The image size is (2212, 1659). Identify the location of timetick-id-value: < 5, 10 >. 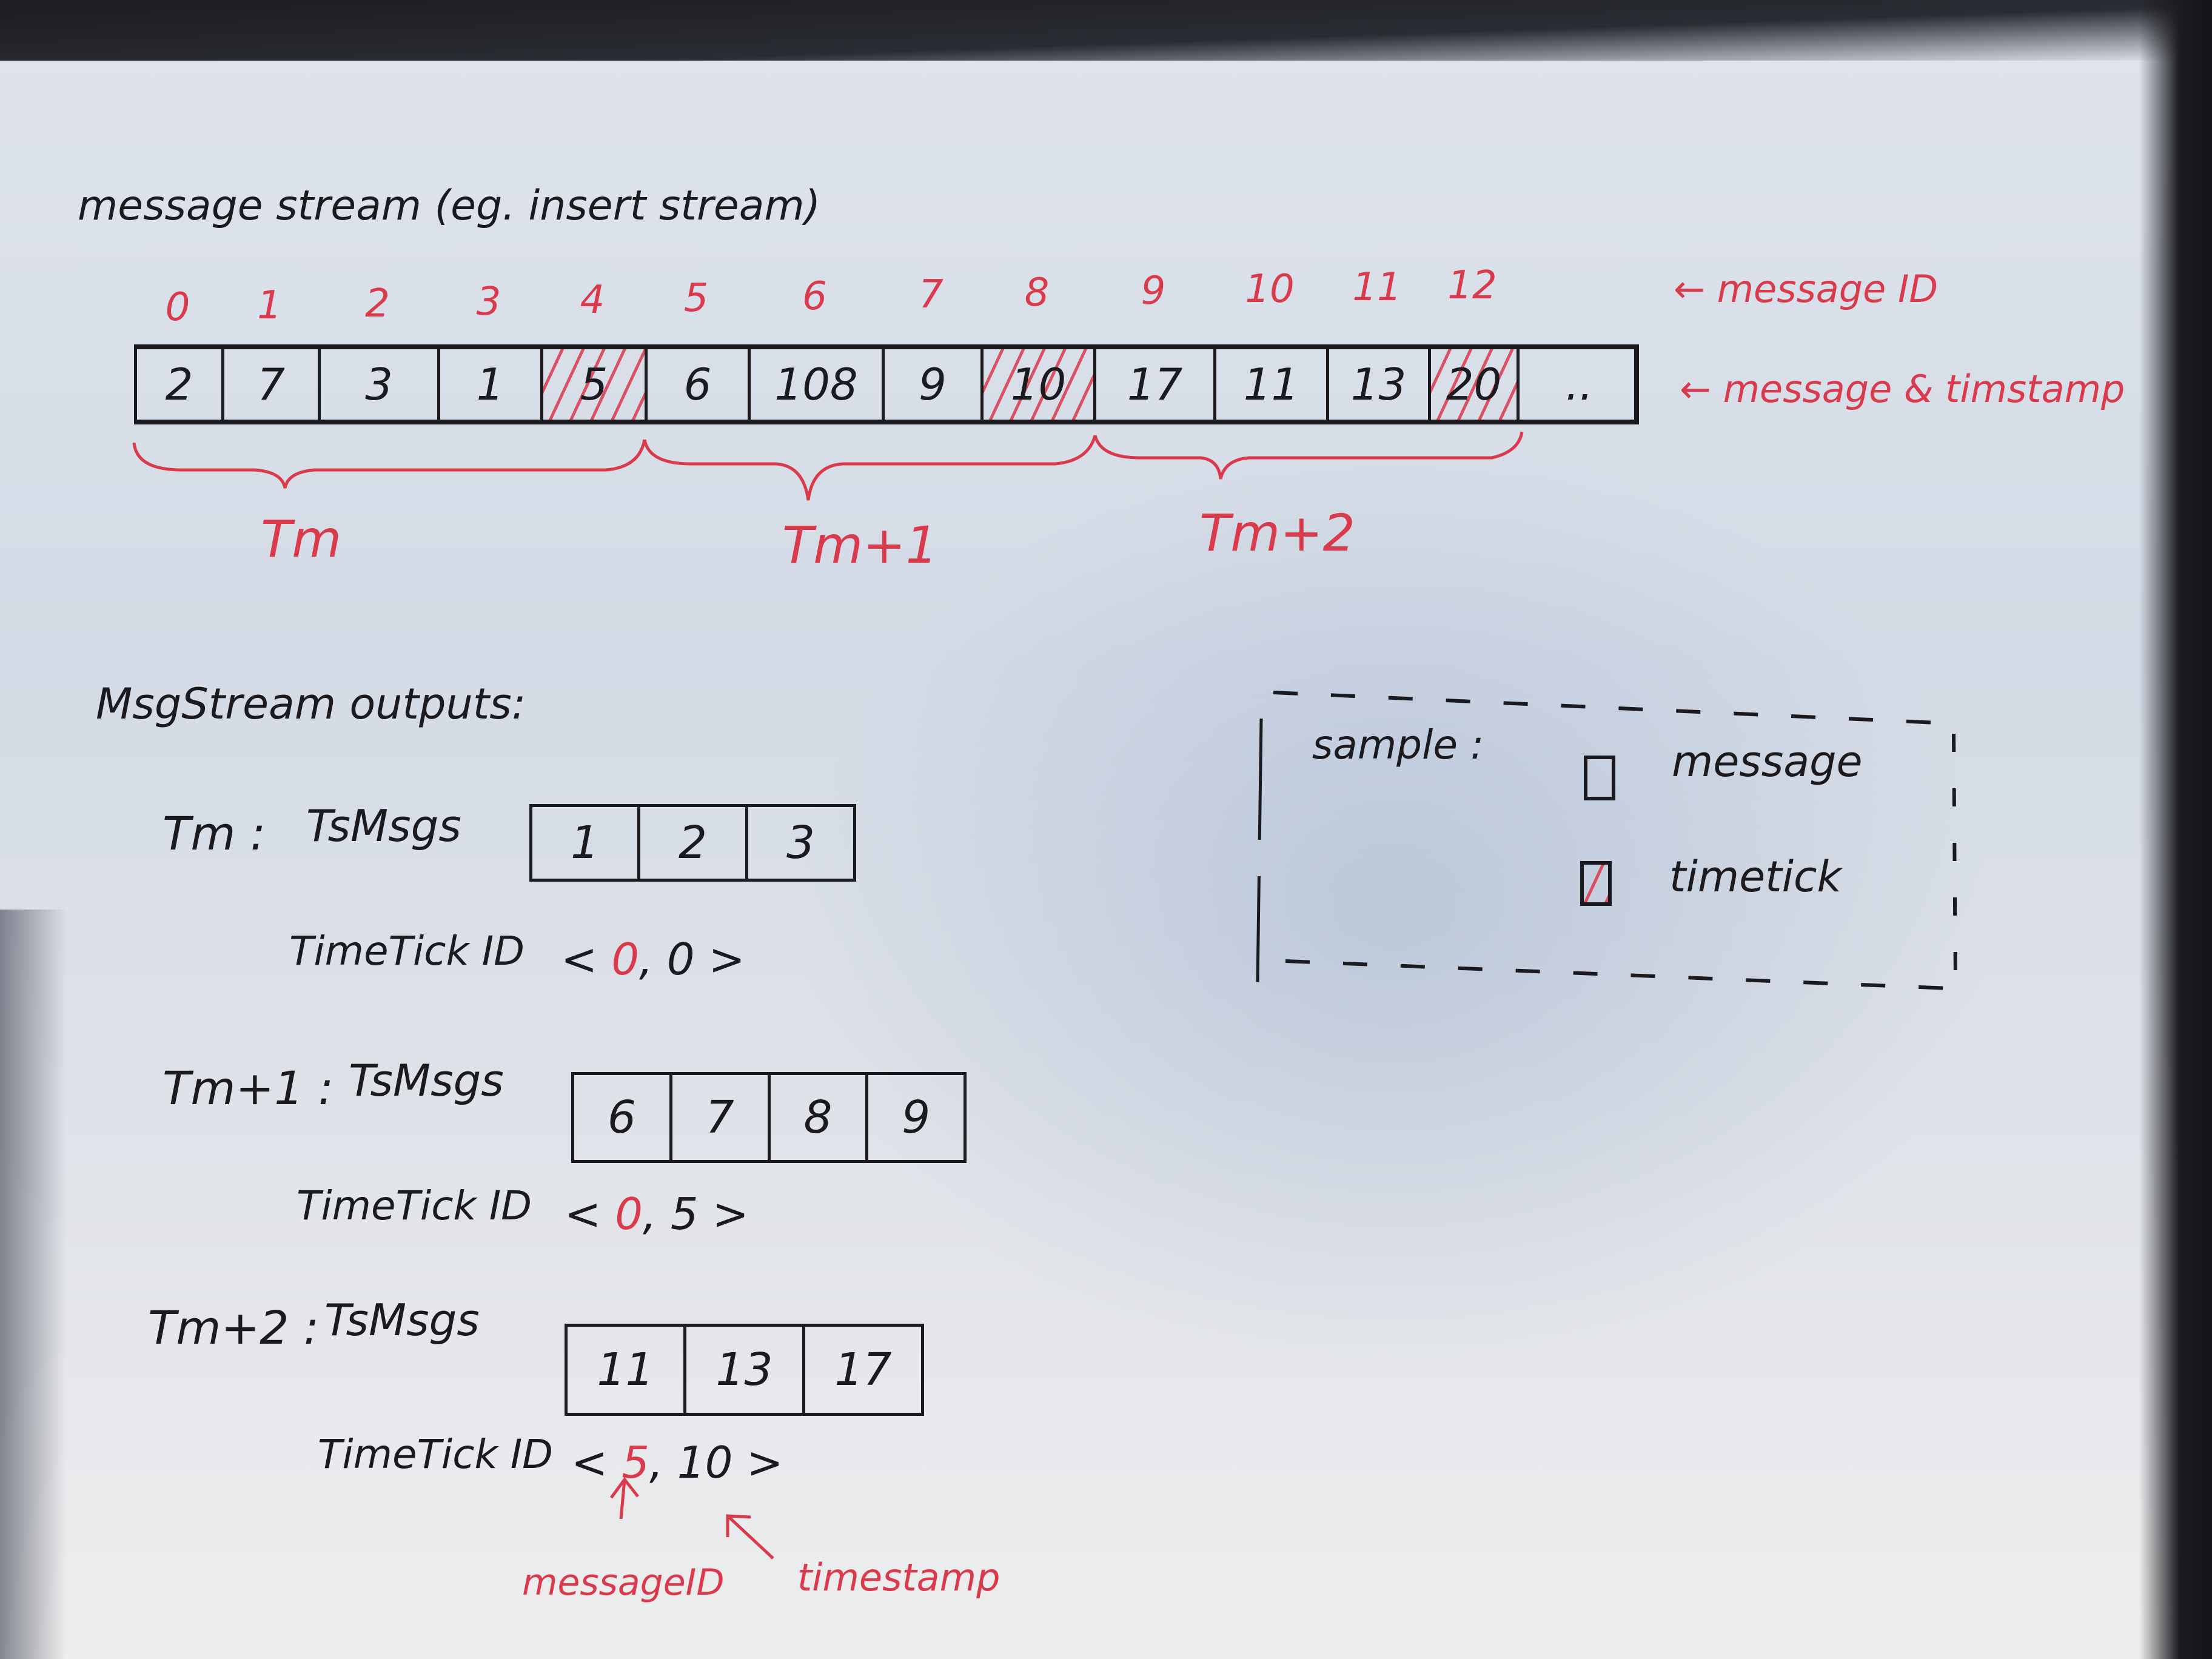
(677, 1463).